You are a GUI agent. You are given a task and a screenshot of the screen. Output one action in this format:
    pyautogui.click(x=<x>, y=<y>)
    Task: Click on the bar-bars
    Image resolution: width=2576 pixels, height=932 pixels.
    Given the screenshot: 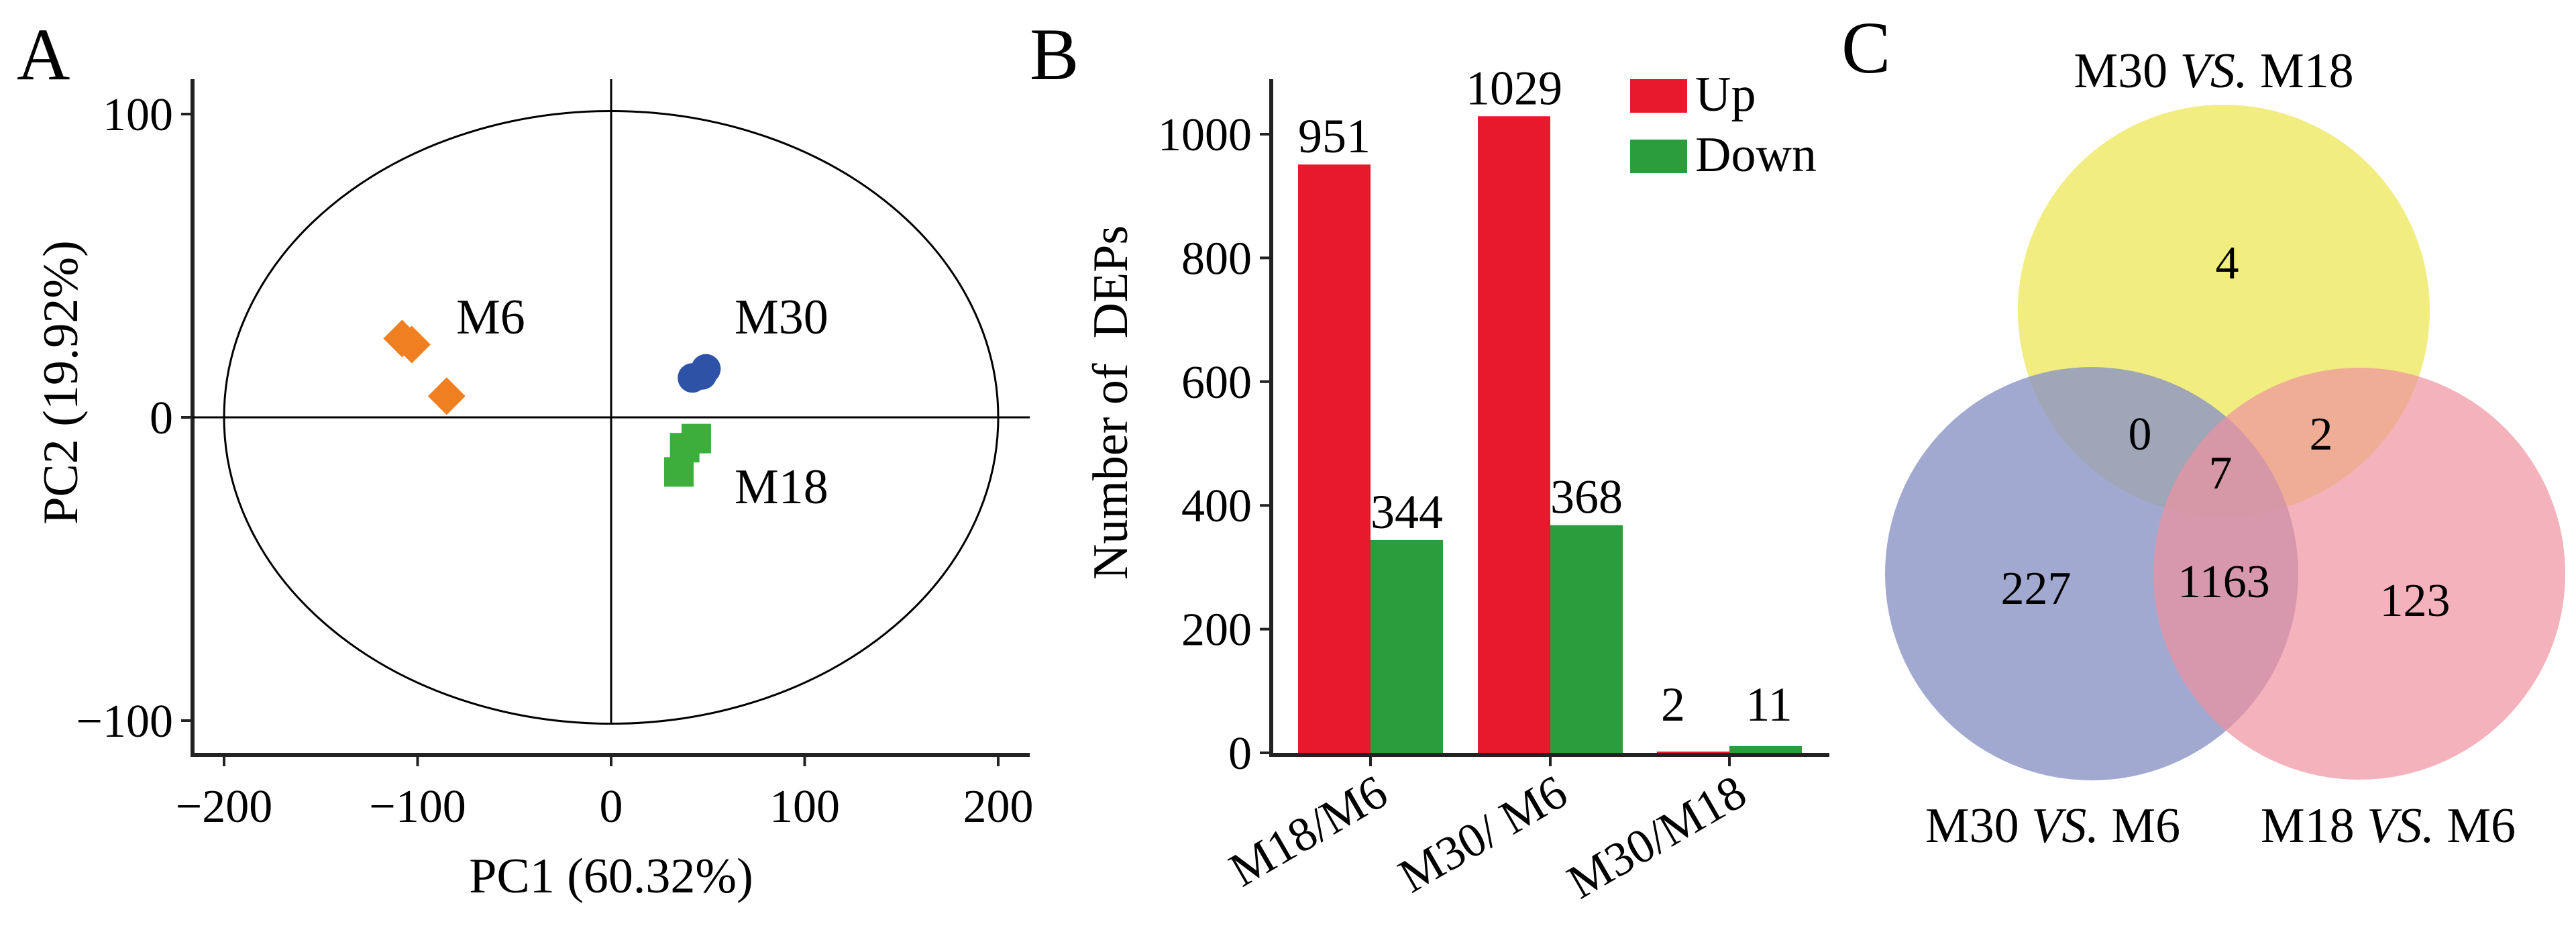 What is the action you would take?
    pyautogui.click(x=1550, y=435)
    